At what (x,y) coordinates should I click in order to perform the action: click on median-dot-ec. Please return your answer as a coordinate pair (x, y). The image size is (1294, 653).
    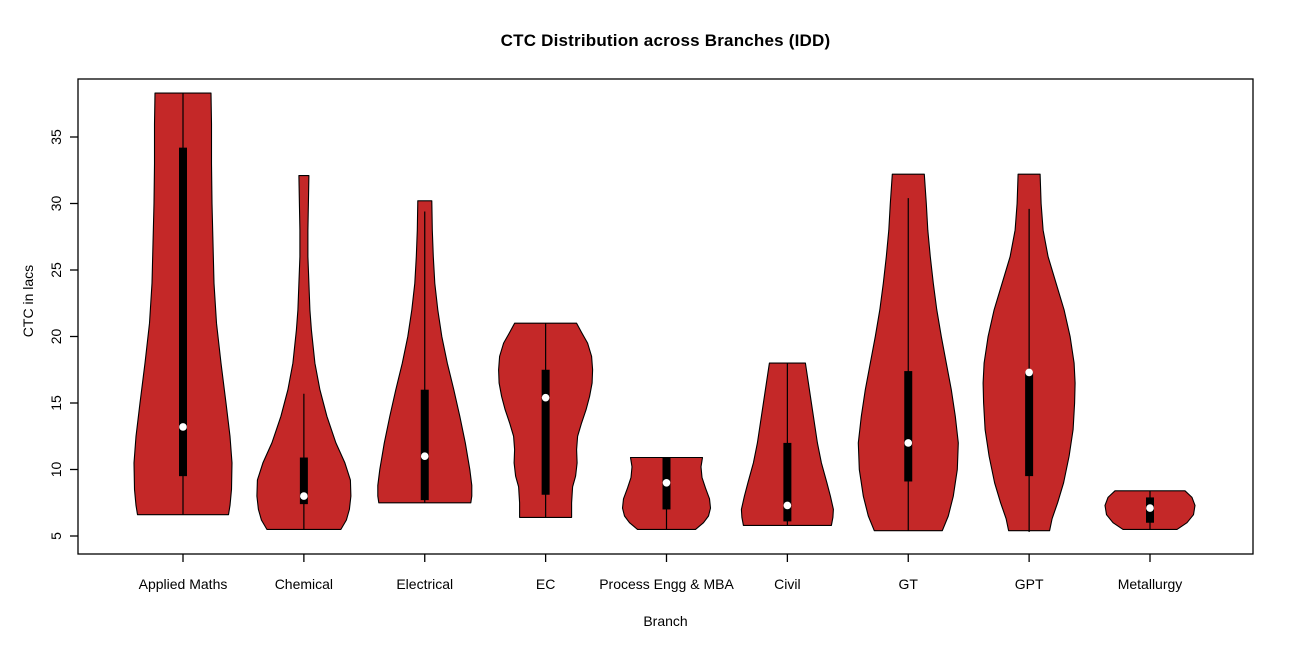
    Looking at the image, I should click on (545, 397).